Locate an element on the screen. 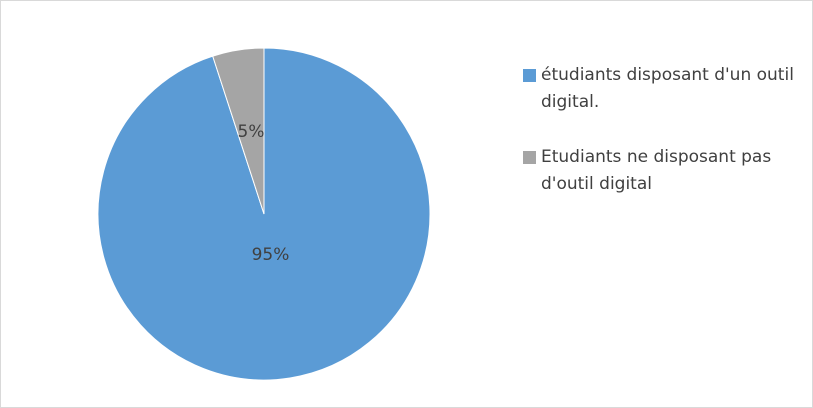  legend-label: étudiants disposant d'un outil digital. is located at coordinates (667, 88).